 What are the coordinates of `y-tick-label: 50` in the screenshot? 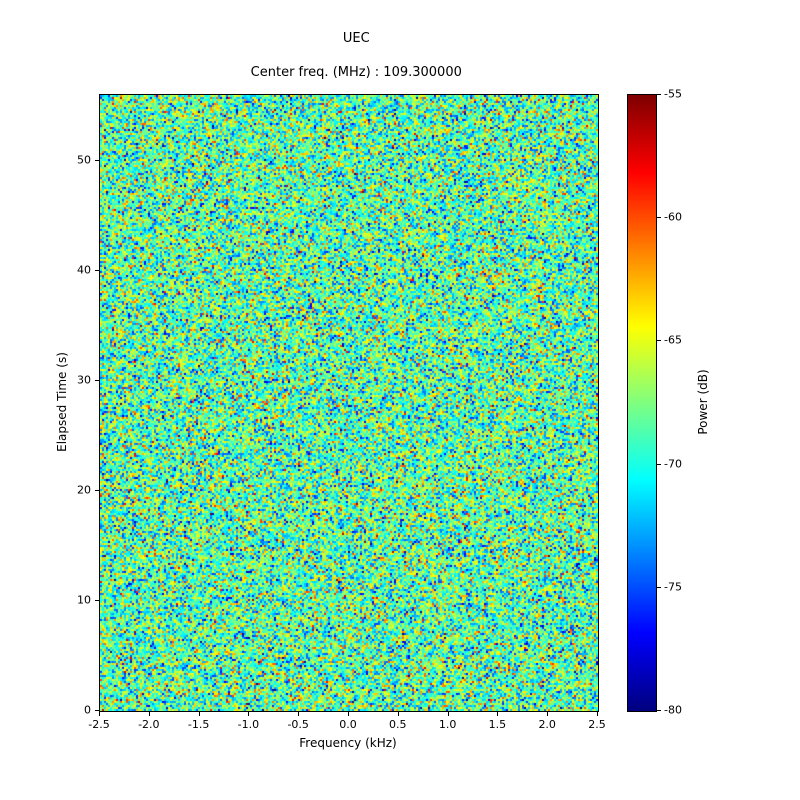 It's located at (84, 160).